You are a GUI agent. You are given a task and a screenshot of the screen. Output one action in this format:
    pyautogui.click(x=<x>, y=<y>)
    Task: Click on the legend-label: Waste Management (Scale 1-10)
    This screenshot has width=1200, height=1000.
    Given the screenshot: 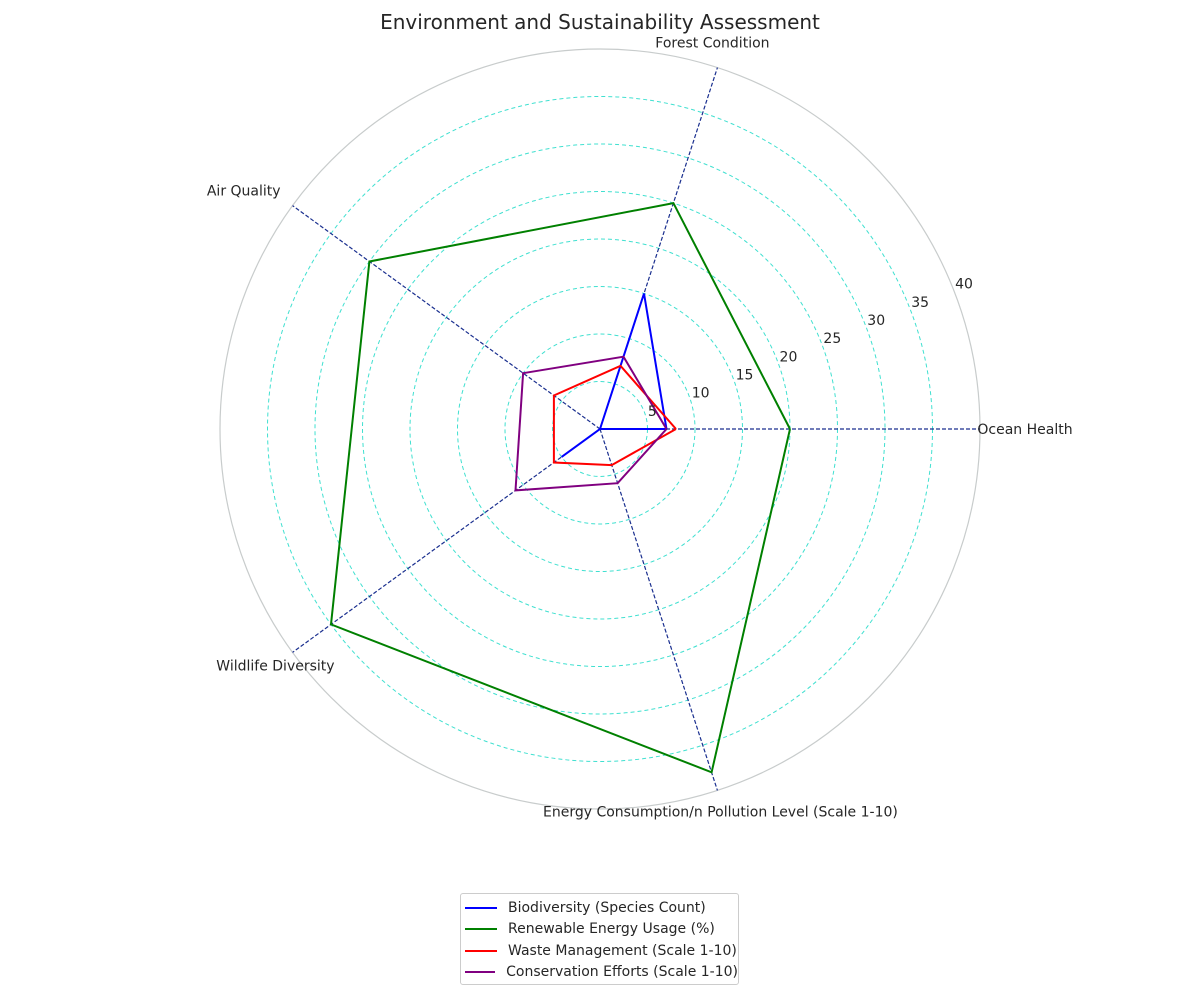 What is the action you would take?
    pyautogui.click(x=622, y=950)
    